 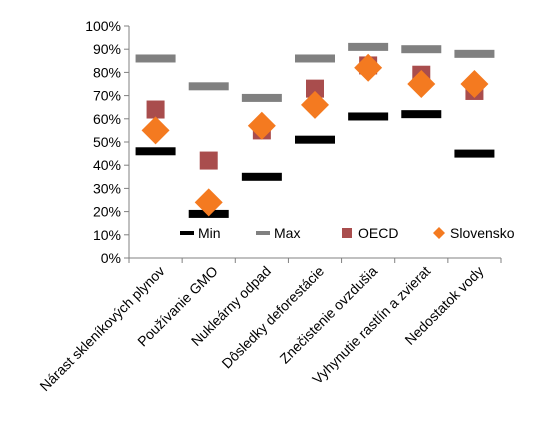 I want to click on y-tick-label: 90%, so click(x=107, y=49).